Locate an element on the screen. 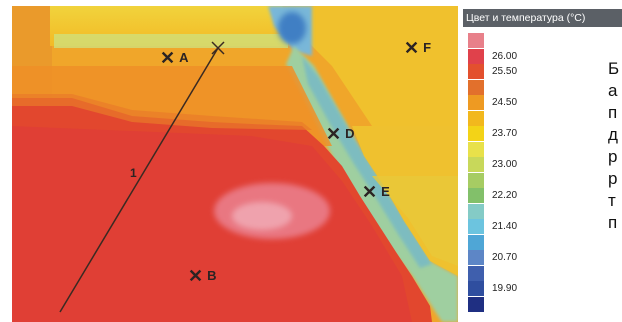 The image size is (622, 322). legend-value: 20.70 is located at coordinates (505, 257).